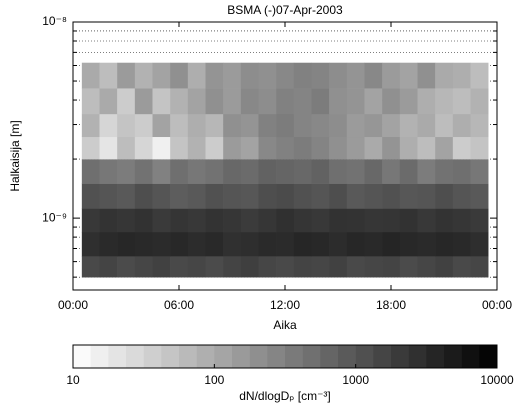  I want to click on colorbar-label: dN/dlogDₚ [cm⁻³], so click(285, 396).